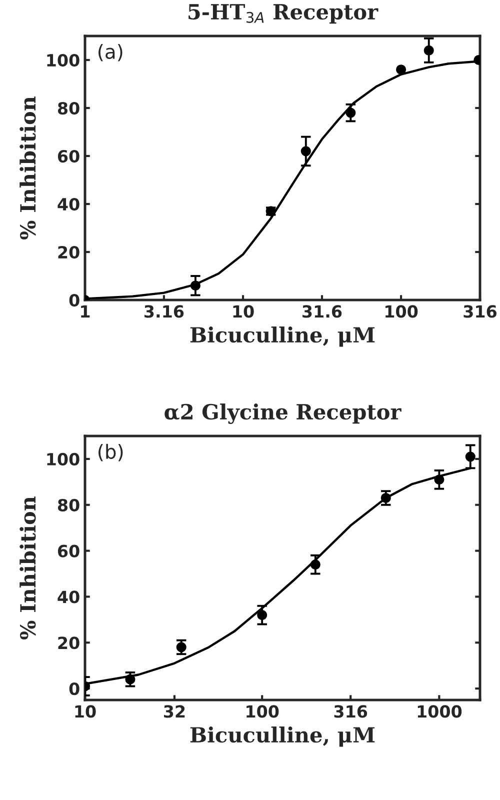 This screenshot has height=800, width=500. What do you see at coordinates (283, 414) in the screenshot?
I see `chart-title: α2 Glycine Receptor` at bounding box center [283, 414].